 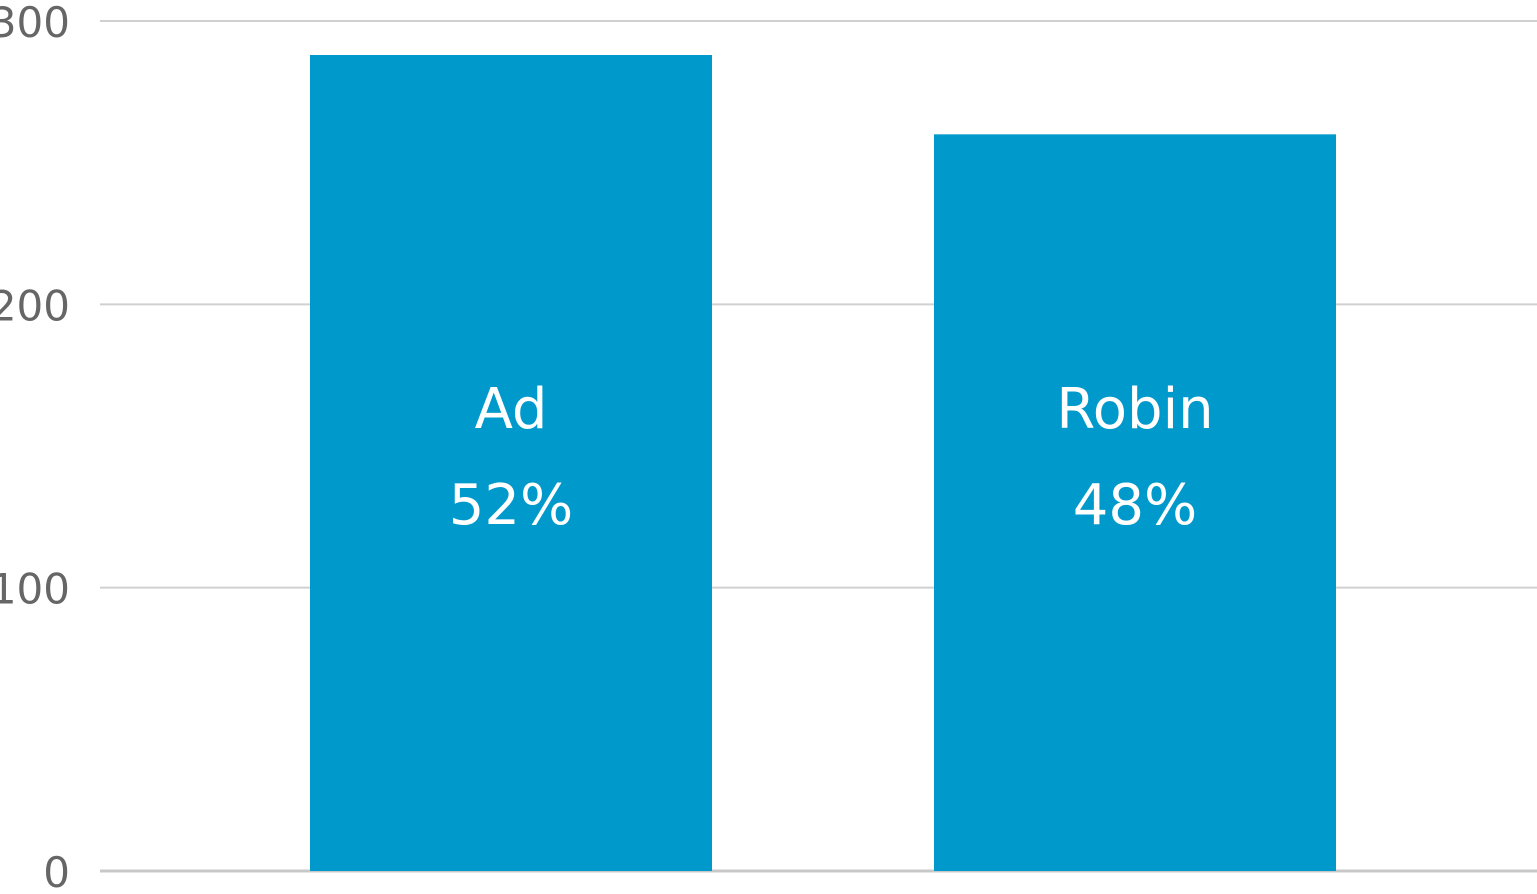 I want to click on y-tick-label-100: 100, so click(x=35, y=589).